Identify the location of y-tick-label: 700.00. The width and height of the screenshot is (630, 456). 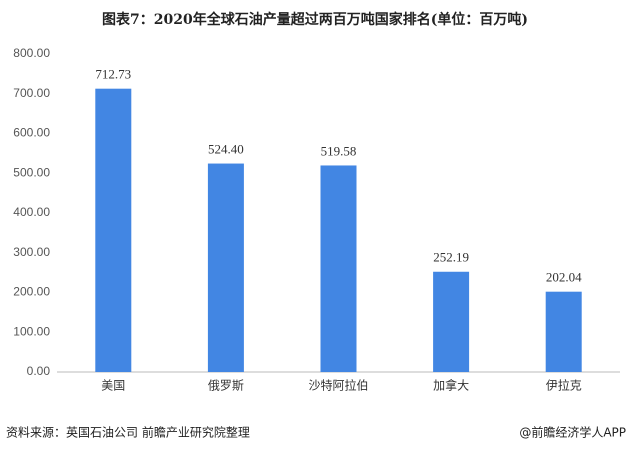
(31, 93).